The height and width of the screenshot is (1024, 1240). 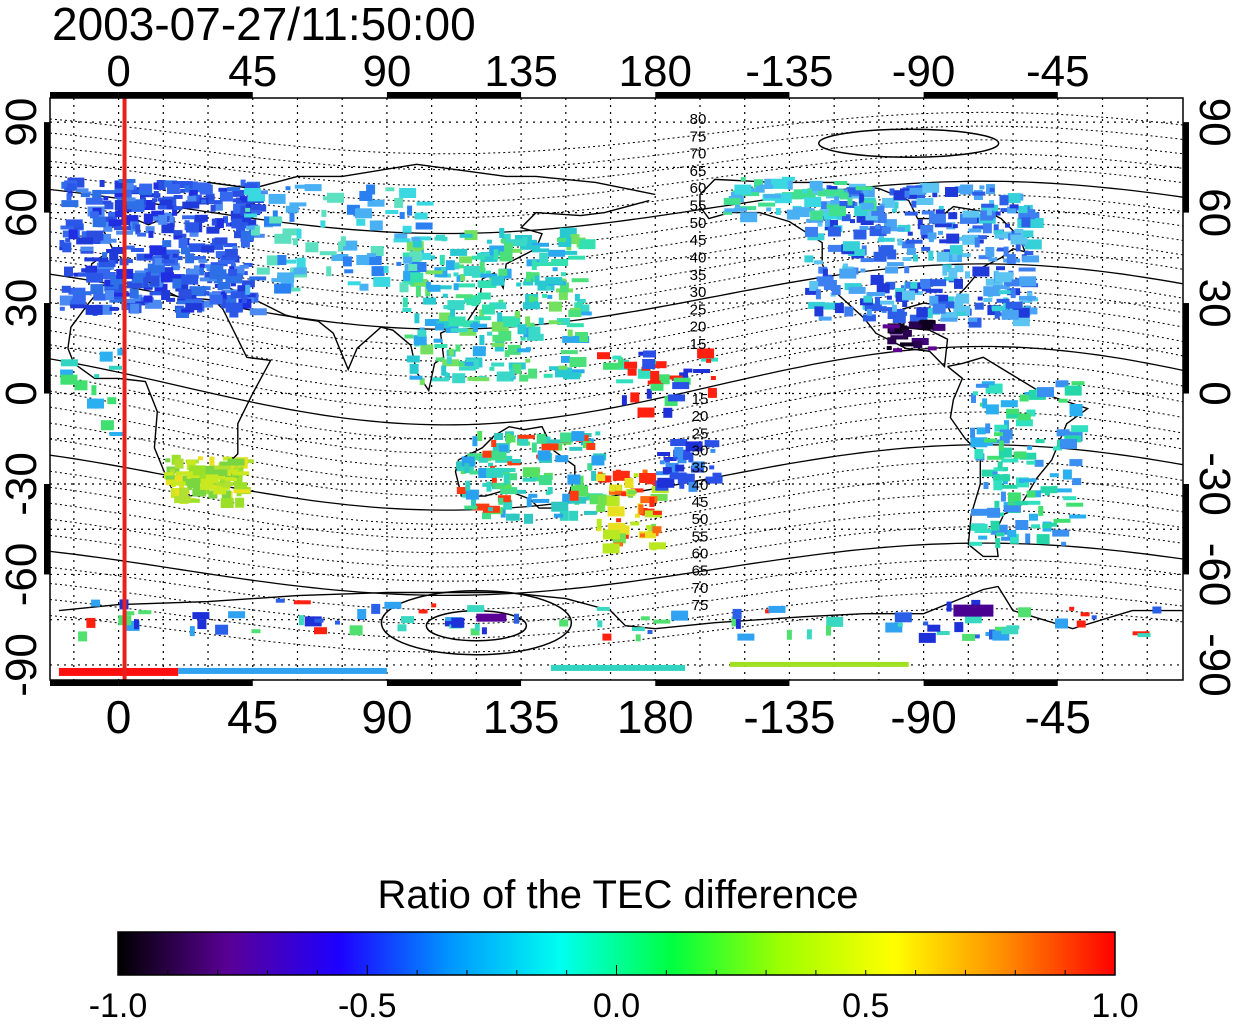 What do you see at coordinates (1214, 575) in the screenshot?
I see `y-tick-label-right: -60` at bounding box center [1214, 575].